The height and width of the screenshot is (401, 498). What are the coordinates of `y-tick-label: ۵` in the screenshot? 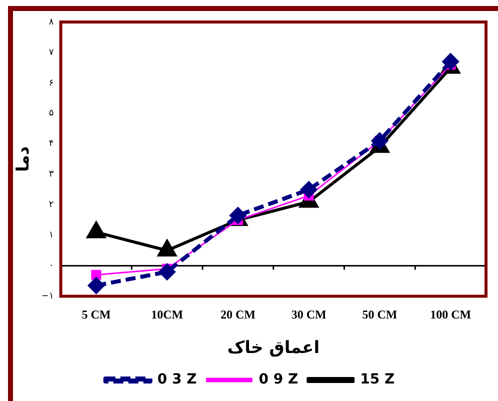 It's located at (51, 113).